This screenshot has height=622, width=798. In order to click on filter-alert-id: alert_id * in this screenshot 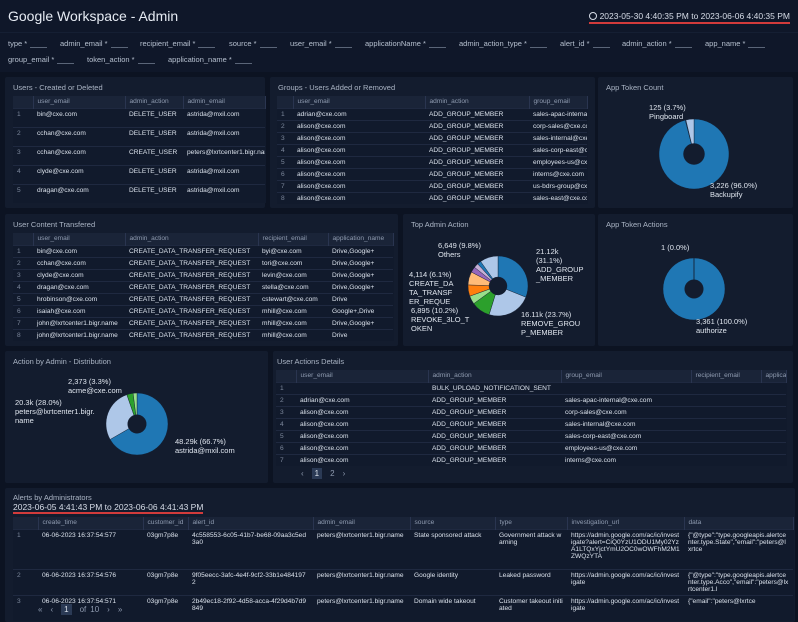, I will do `click(585, 43)`.